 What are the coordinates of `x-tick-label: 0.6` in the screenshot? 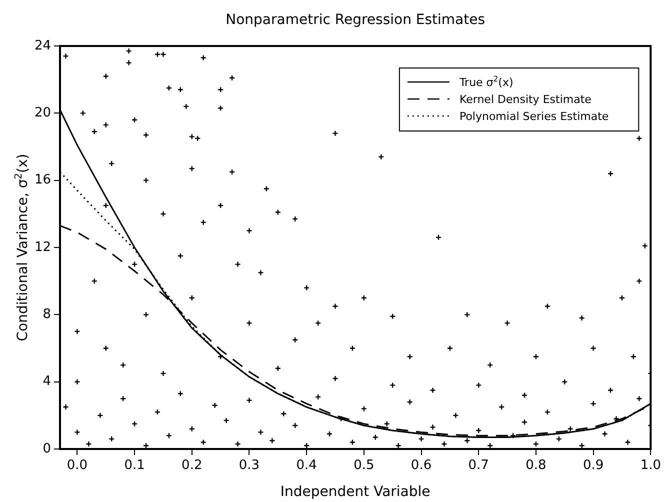 It's located at (421, 466).